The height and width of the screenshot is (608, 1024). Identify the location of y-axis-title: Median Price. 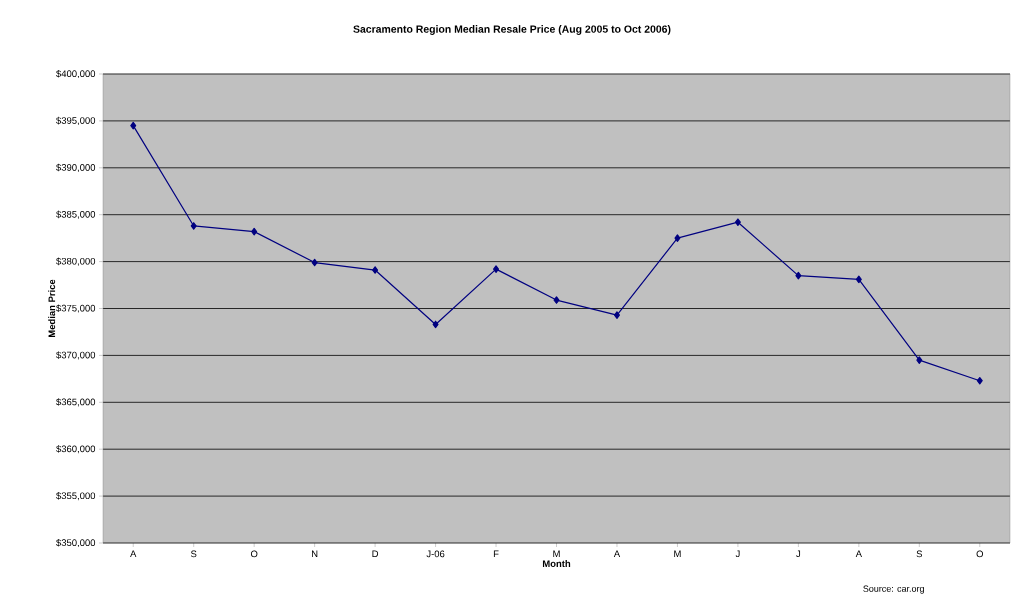
(52, 308).